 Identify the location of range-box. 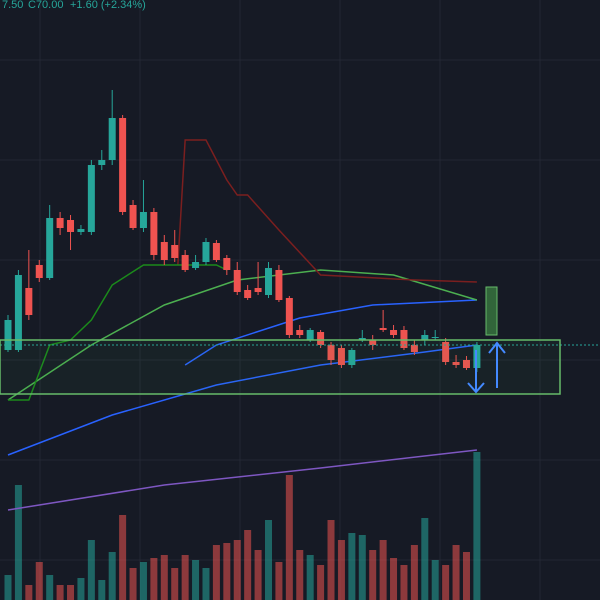
(280, 367).